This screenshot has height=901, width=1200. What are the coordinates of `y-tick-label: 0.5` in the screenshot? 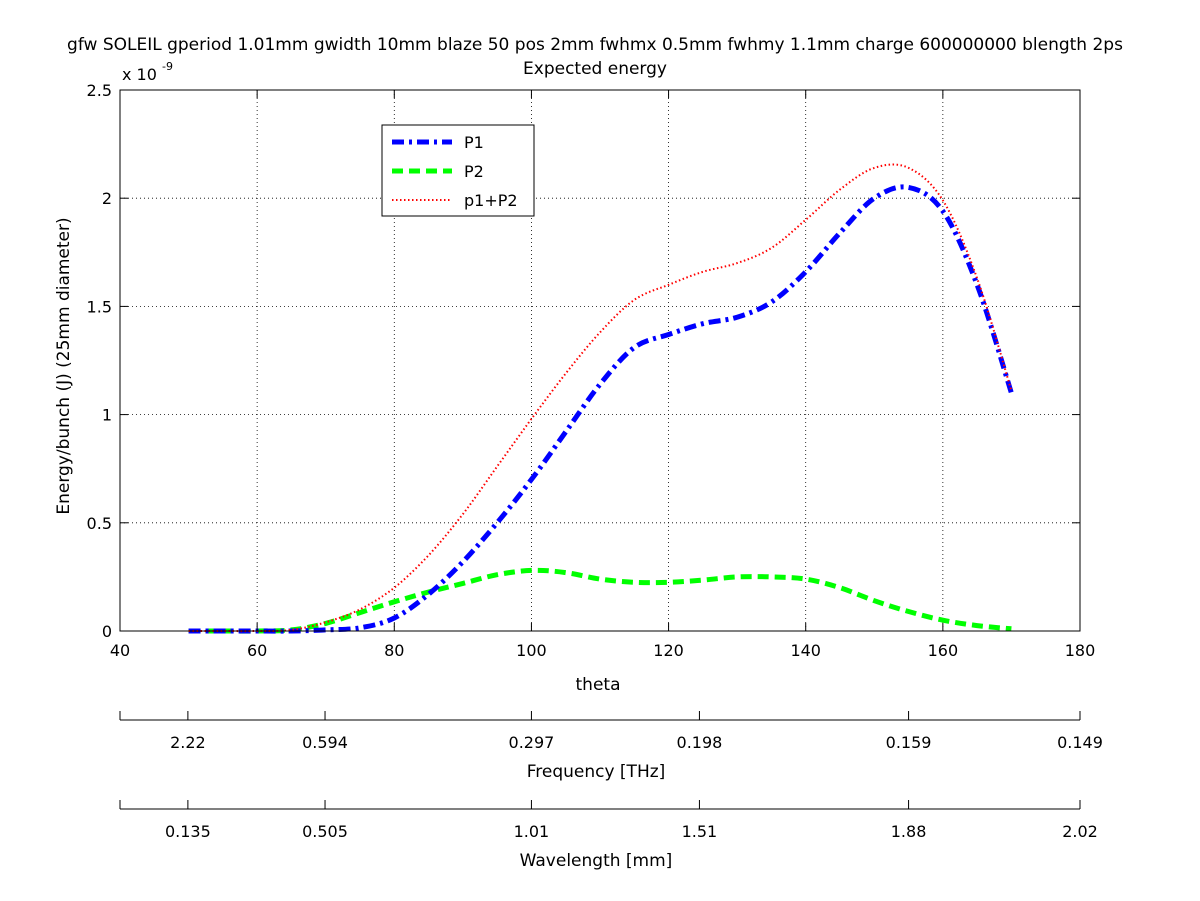 It's located at (99, 523).